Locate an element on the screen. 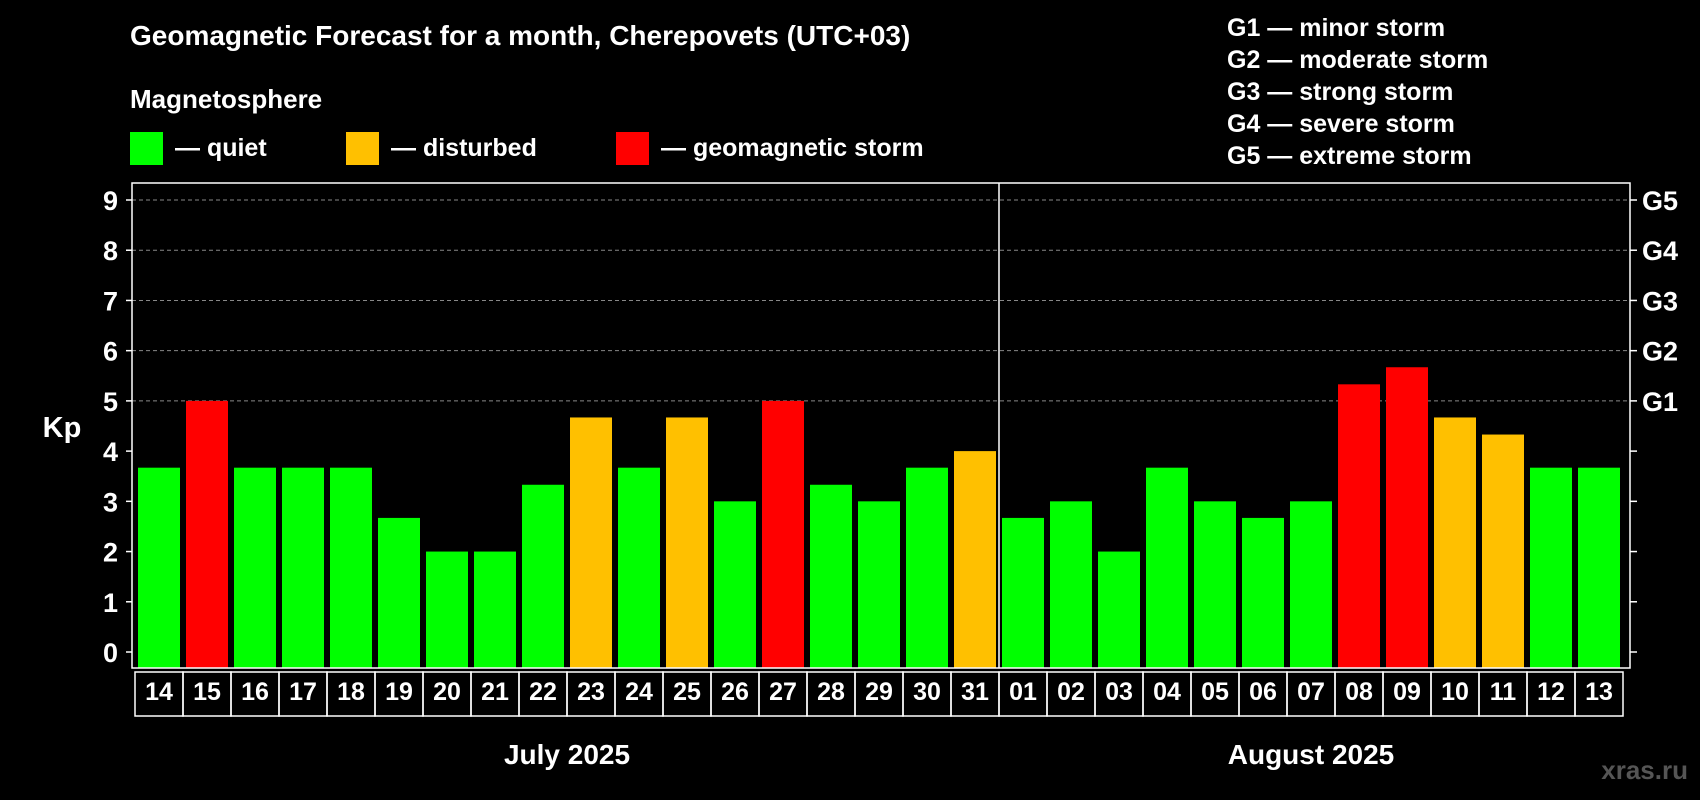 This screenshot has width=1700, height=800. x-tick-label-18: 01 is located at coordinates (1023, 692).